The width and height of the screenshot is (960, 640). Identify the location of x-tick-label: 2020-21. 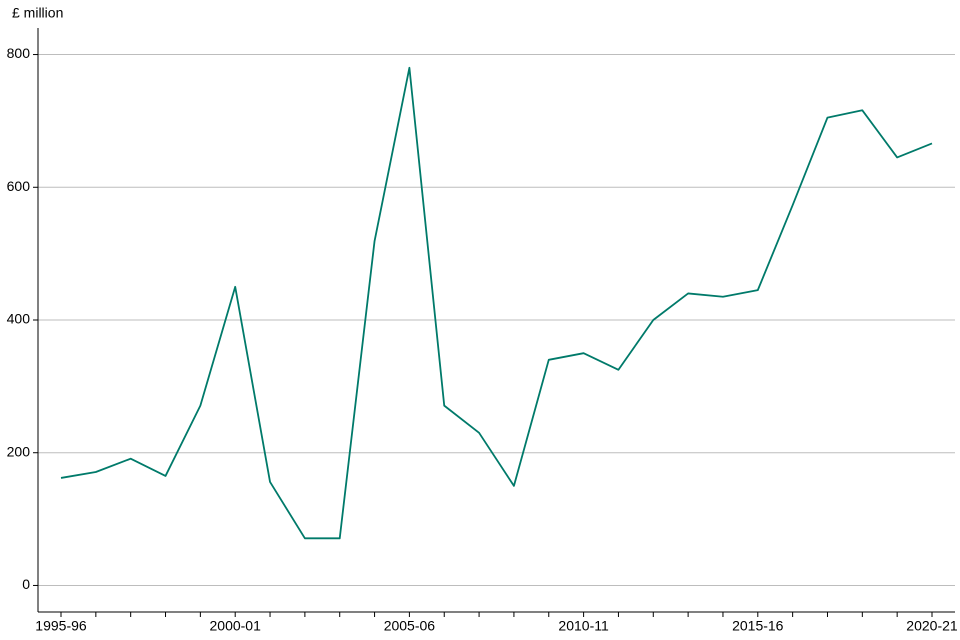
(932, 626).